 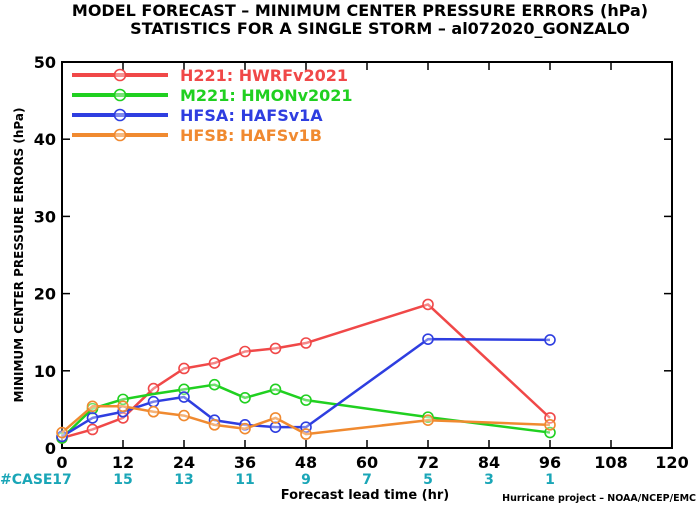 What do you see at coordinates (245, 462) in the screenshot?
I see `x-tick-label: 36` at bounding box center [245, 462].